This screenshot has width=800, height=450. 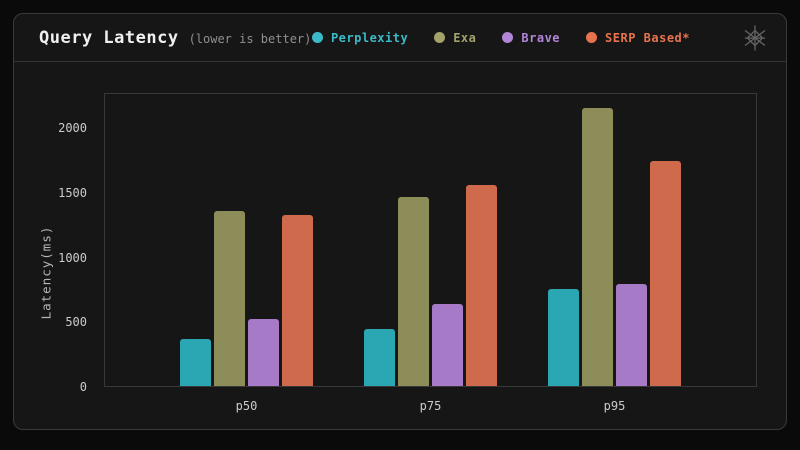 What do you see at coordinates (597, 247) in the screenshot?
I see `bar-exa-p95` at bounding box center [597, 247].